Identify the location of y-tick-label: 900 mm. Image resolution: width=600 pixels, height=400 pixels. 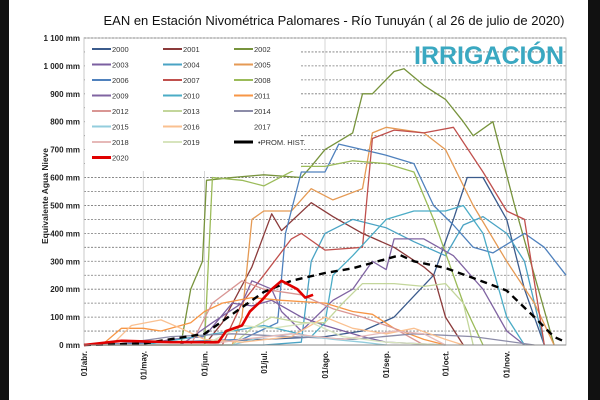
(65, 94).